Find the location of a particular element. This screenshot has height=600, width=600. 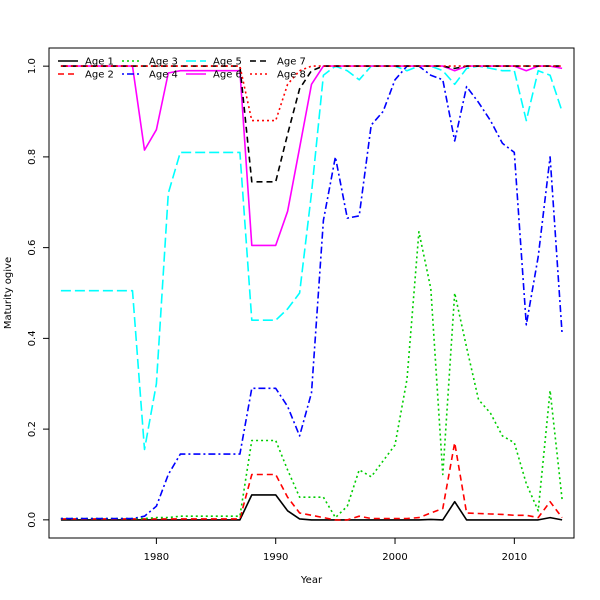

legend-label-age-5: Age 5 is located at coordinates (227, 62).